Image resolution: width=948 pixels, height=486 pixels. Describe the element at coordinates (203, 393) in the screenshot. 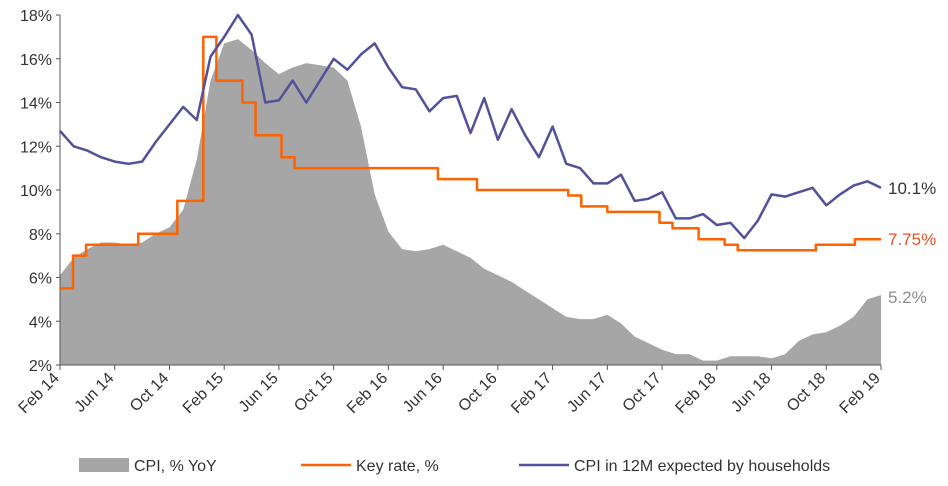

I see `x-tick-label: Feb 15` at that location.